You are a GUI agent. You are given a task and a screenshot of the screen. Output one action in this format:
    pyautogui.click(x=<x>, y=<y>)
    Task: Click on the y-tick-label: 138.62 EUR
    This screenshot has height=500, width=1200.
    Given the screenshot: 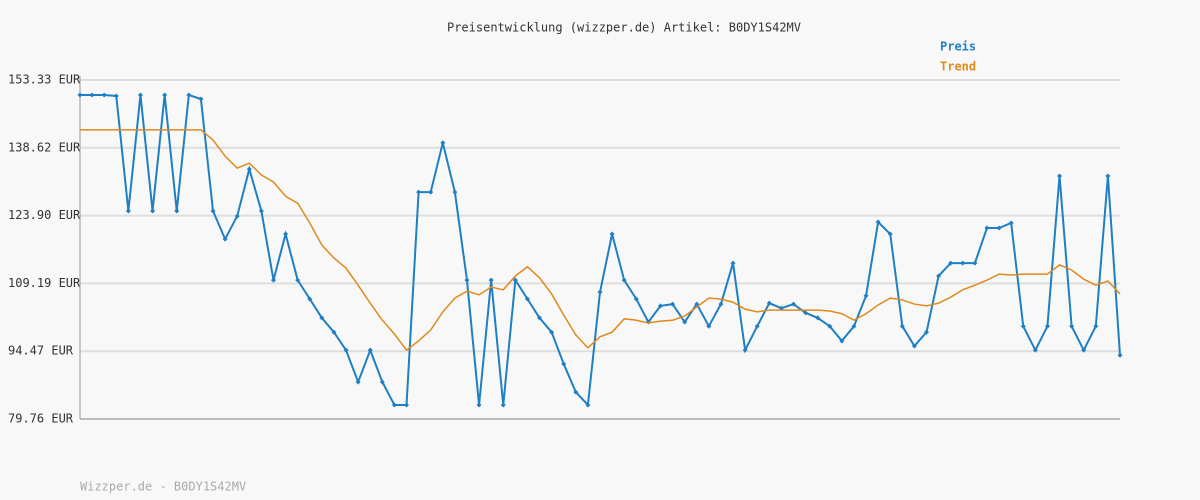 What is the action you would take?
    pyautogui.click(x=44, y=147)
    